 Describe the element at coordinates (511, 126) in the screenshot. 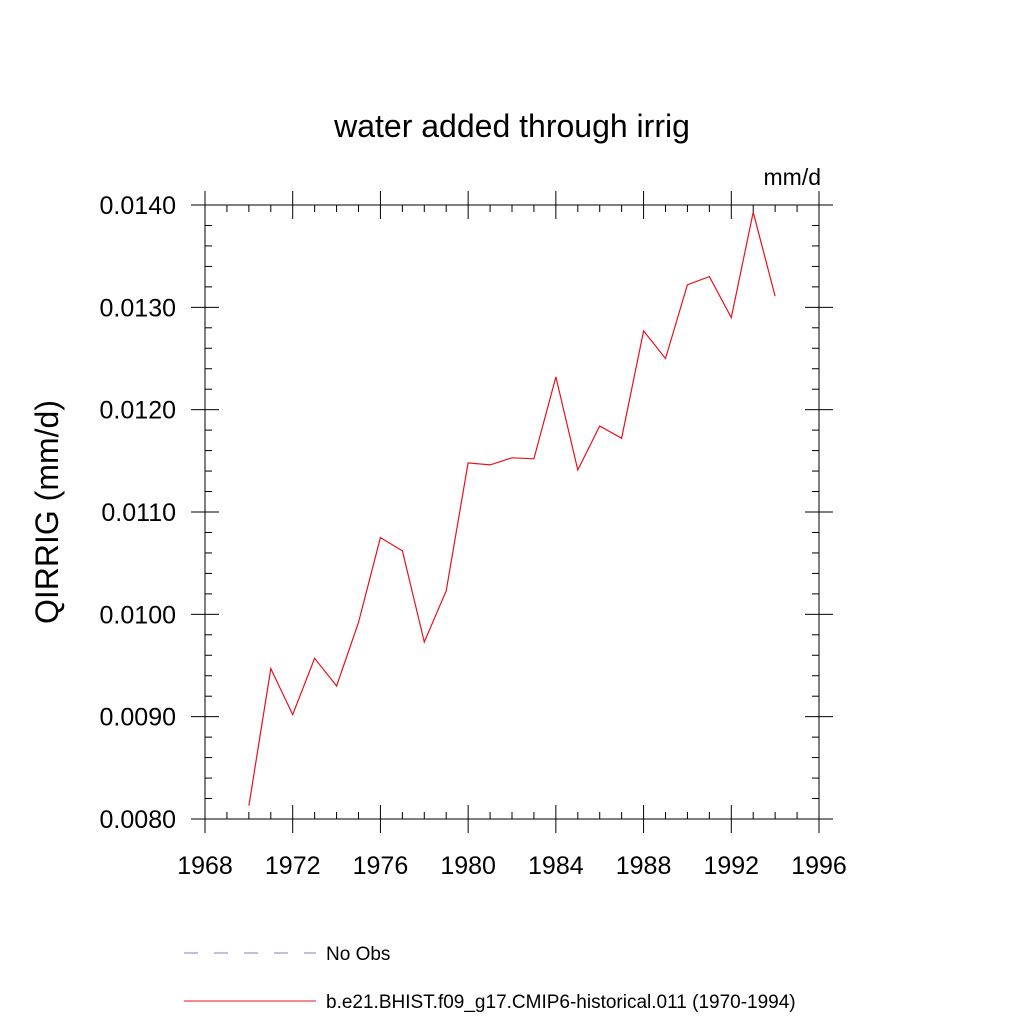

I see `chart-title: water added through irrig` at that location.